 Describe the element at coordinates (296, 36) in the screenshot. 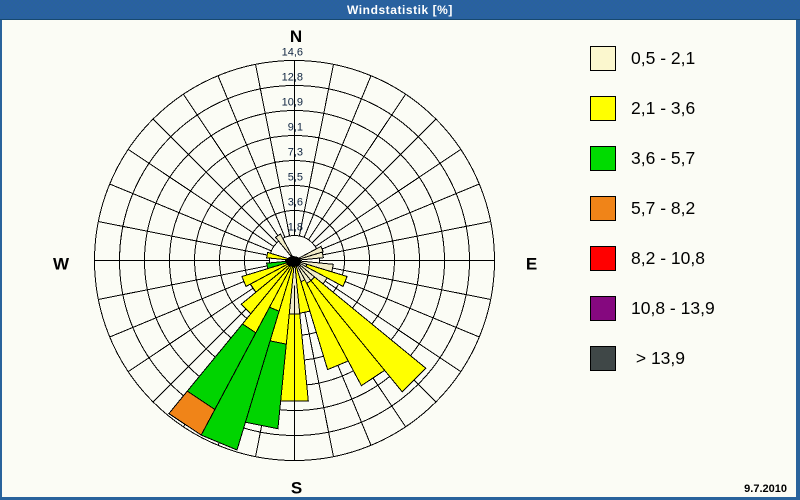

I see `svg-text: N` at that location.